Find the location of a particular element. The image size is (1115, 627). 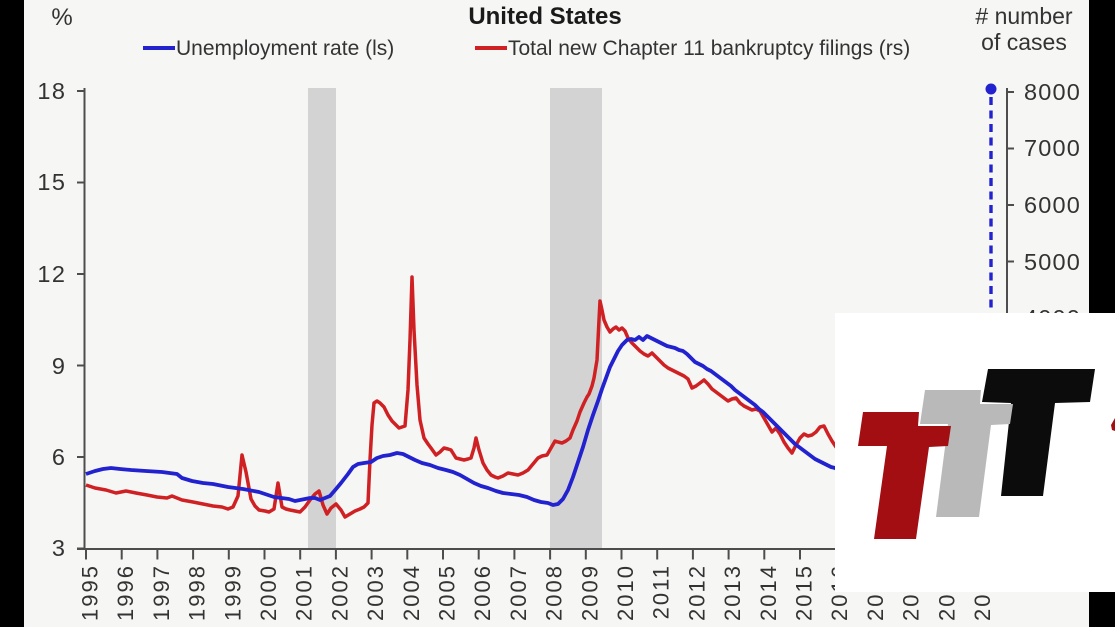

svg-text: 5000 is located at coordinates (1052, 262).